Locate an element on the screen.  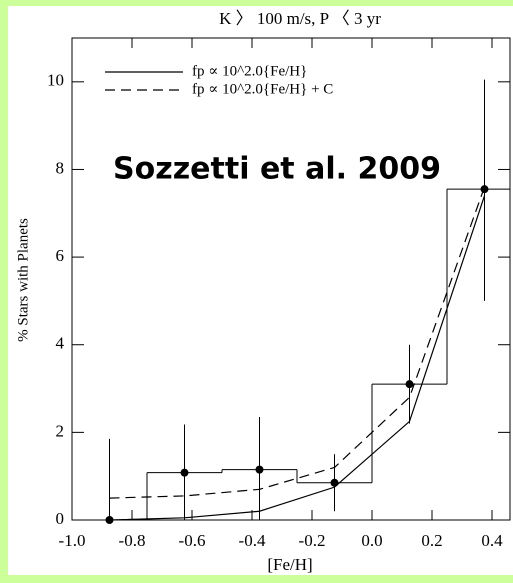
annotation: Sozzetti et al. 2009 is located at coordinates (277, 169).